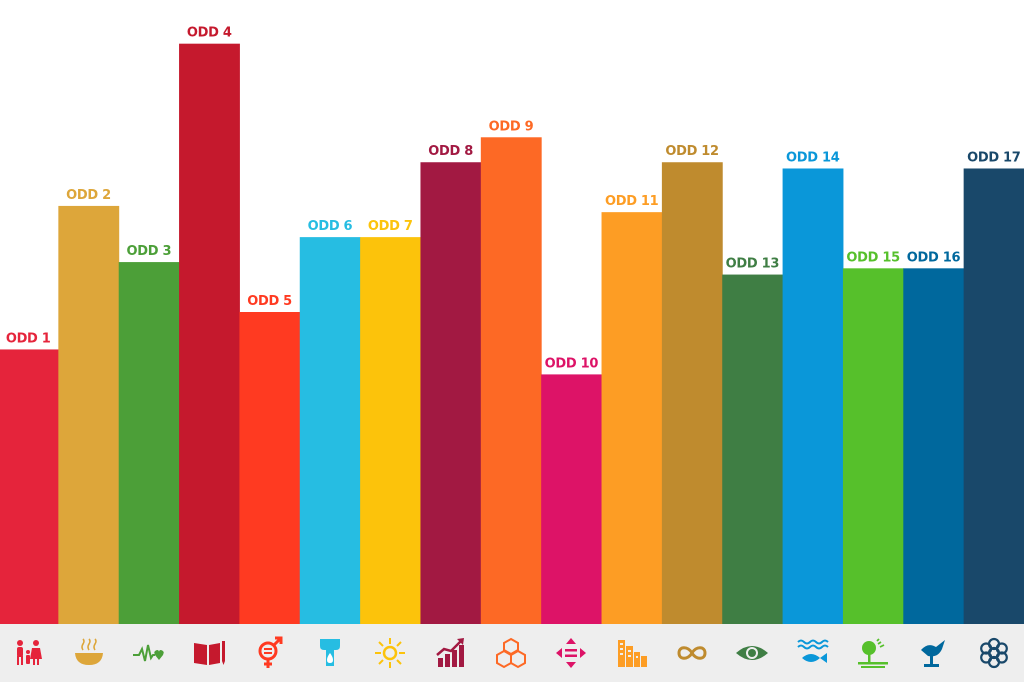 This screenshot has width=1024, height=682. What do you see at coordinates (330, 226) in the screenshot?
I see `bar-label-odd-6: ODD 6` at bounding box center [330, 226].